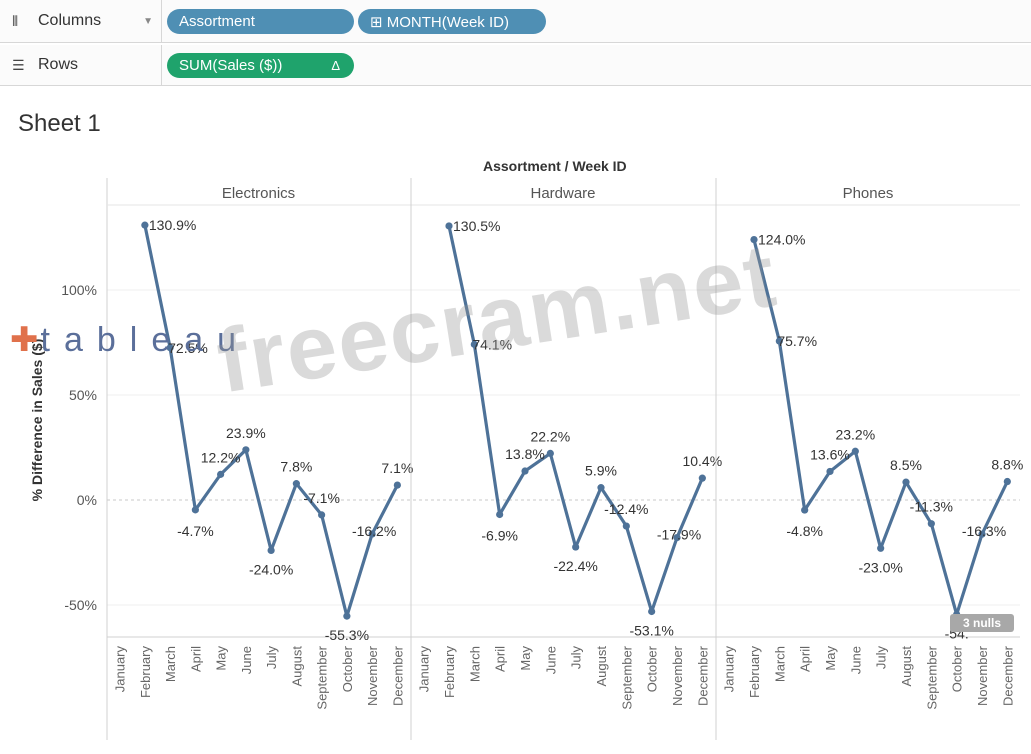 The image size is (1031, 754). I want to click on data-label: -24.0%, so click(271, 569).